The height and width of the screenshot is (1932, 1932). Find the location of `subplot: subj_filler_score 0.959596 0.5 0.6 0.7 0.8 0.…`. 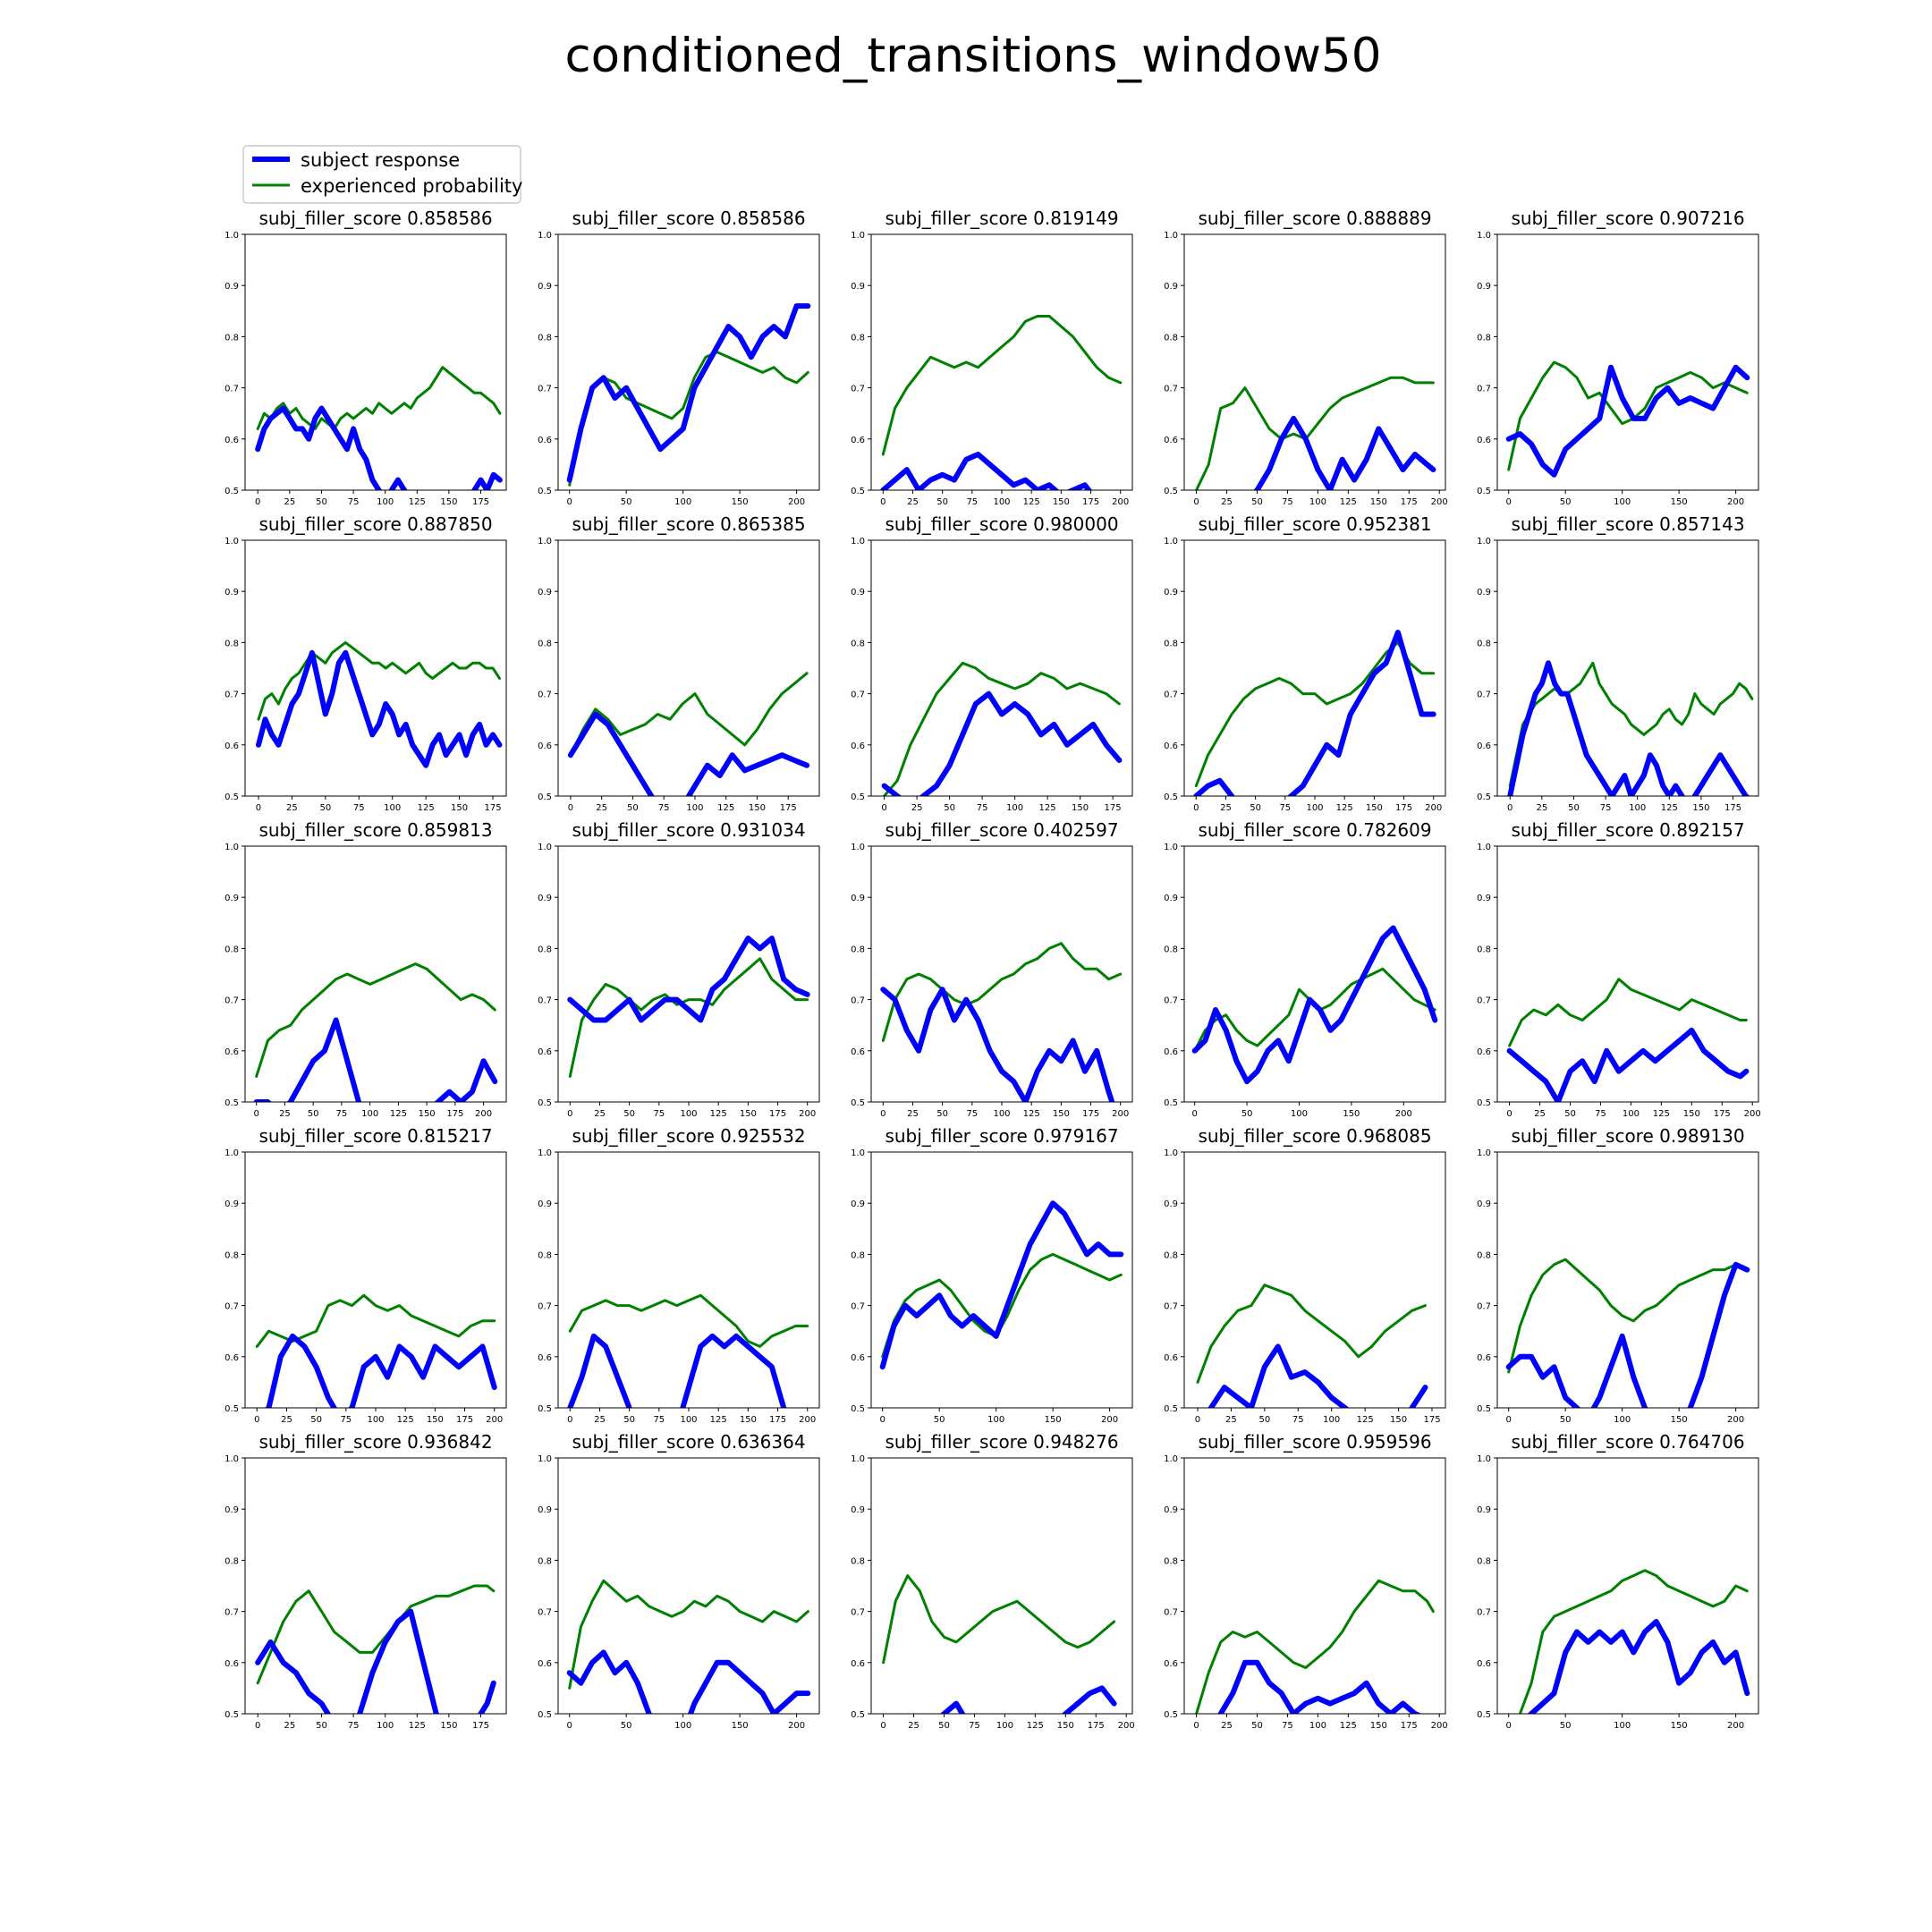

subplot: subj_filler_score 0.959596 0.5 0.6 0.7 0.8 0.… is located at coordinates (1306, 1581).